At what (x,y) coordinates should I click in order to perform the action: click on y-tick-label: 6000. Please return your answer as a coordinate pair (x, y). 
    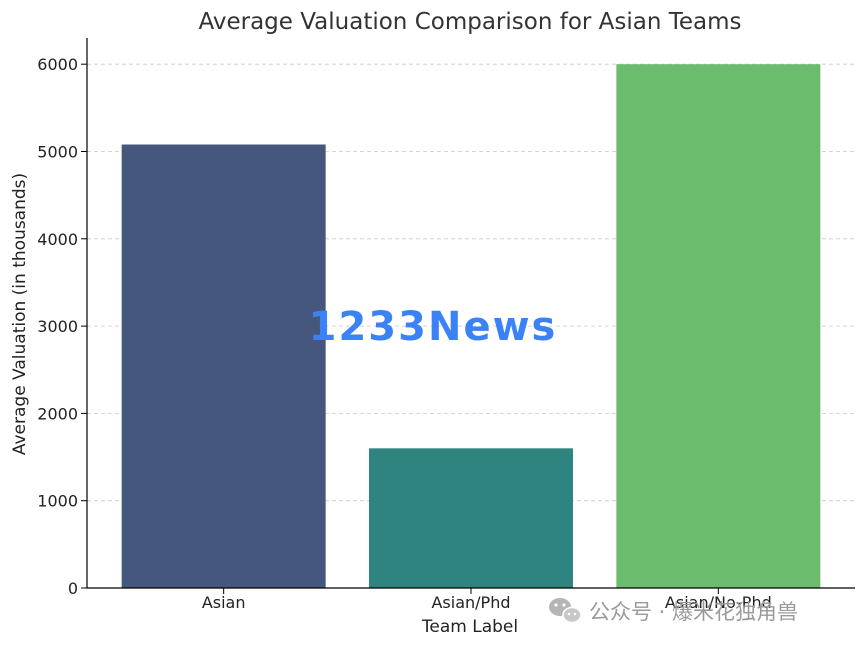
    Looking at the image, I should click on (57, 64).